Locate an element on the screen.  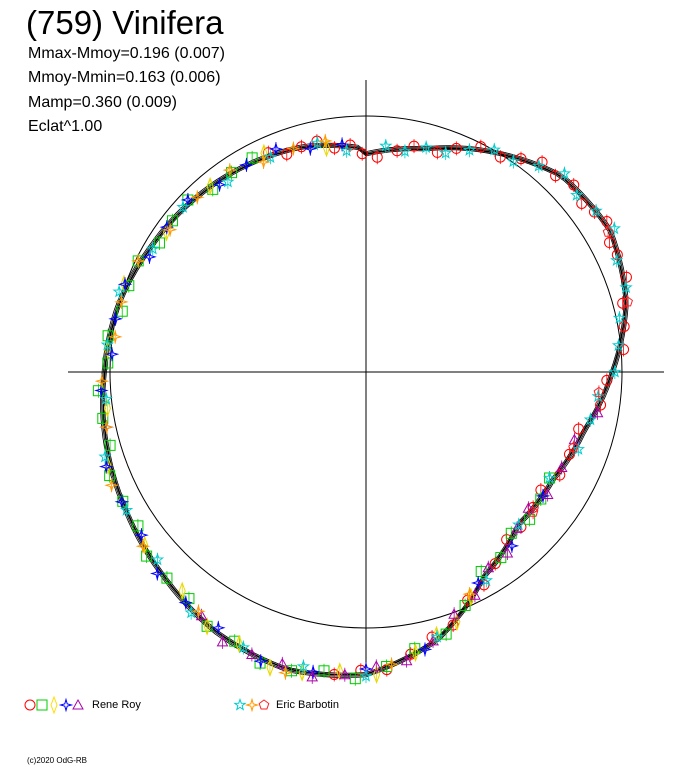
legend-label-rene-roy: Rene Roy is located at coordinates (116, 705).